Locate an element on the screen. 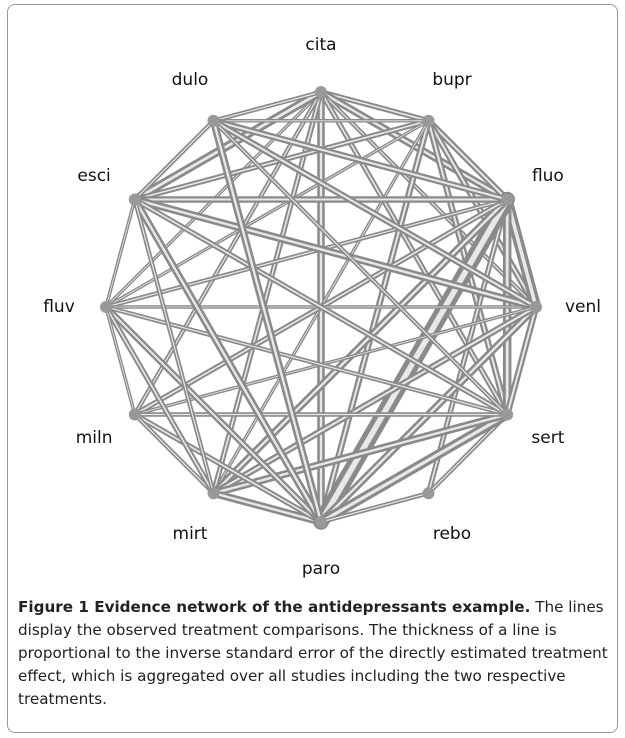 The width and height of the screenshot is (625, 738). node-label: miln is located at coordinates (94, 438).